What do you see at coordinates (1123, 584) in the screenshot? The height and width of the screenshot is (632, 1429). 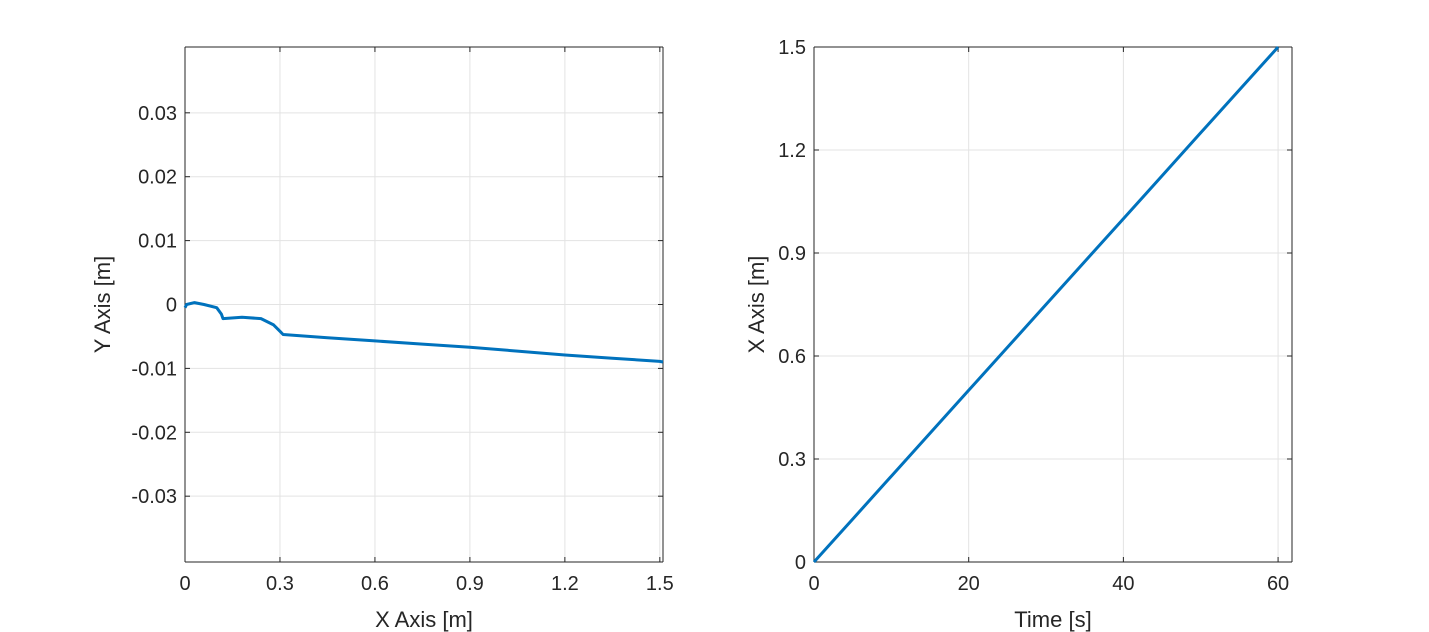 I see `x-tick-label: 40` at bounding box center [1123, 584].